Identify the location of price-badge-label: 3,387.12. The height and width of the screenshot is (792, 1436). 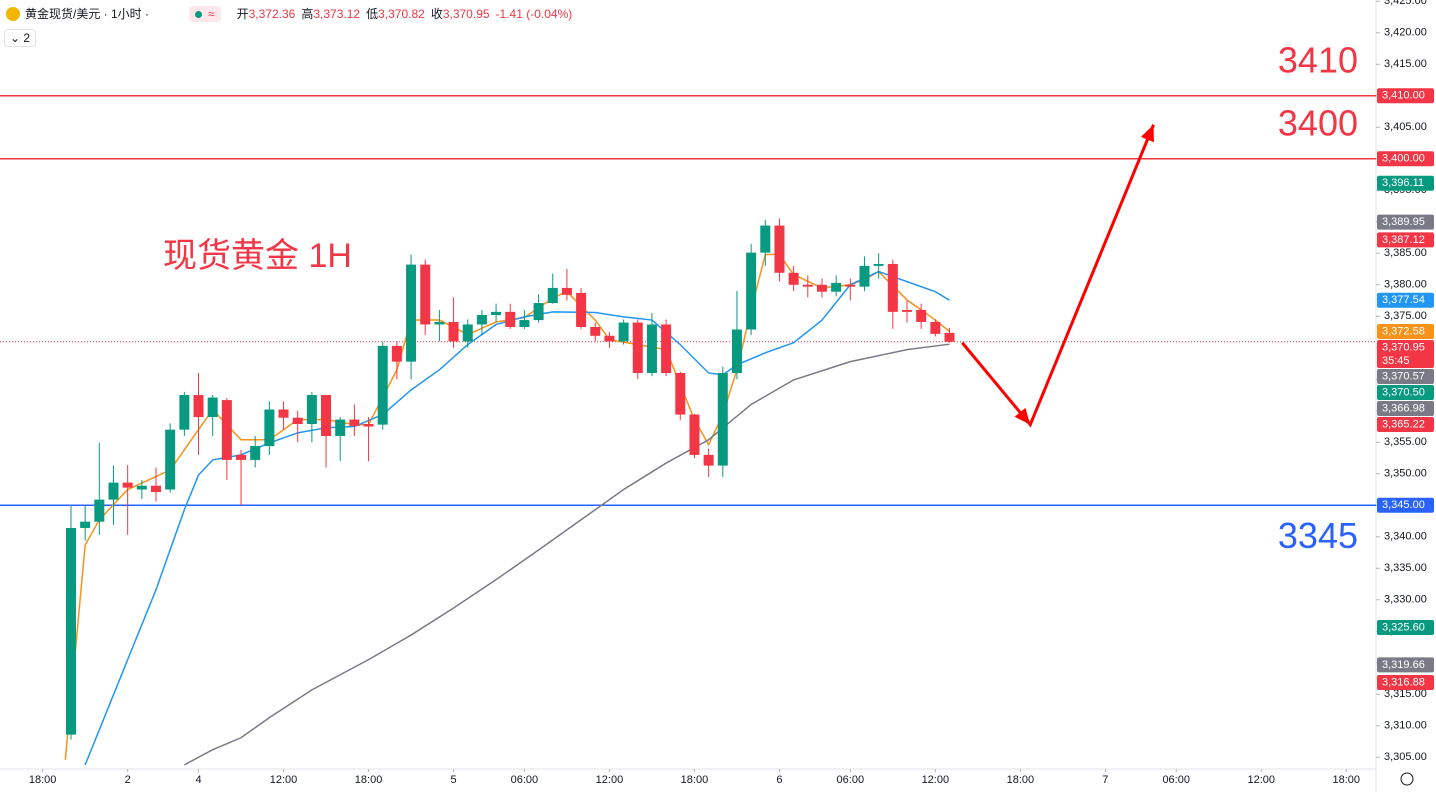
(1403, 240).